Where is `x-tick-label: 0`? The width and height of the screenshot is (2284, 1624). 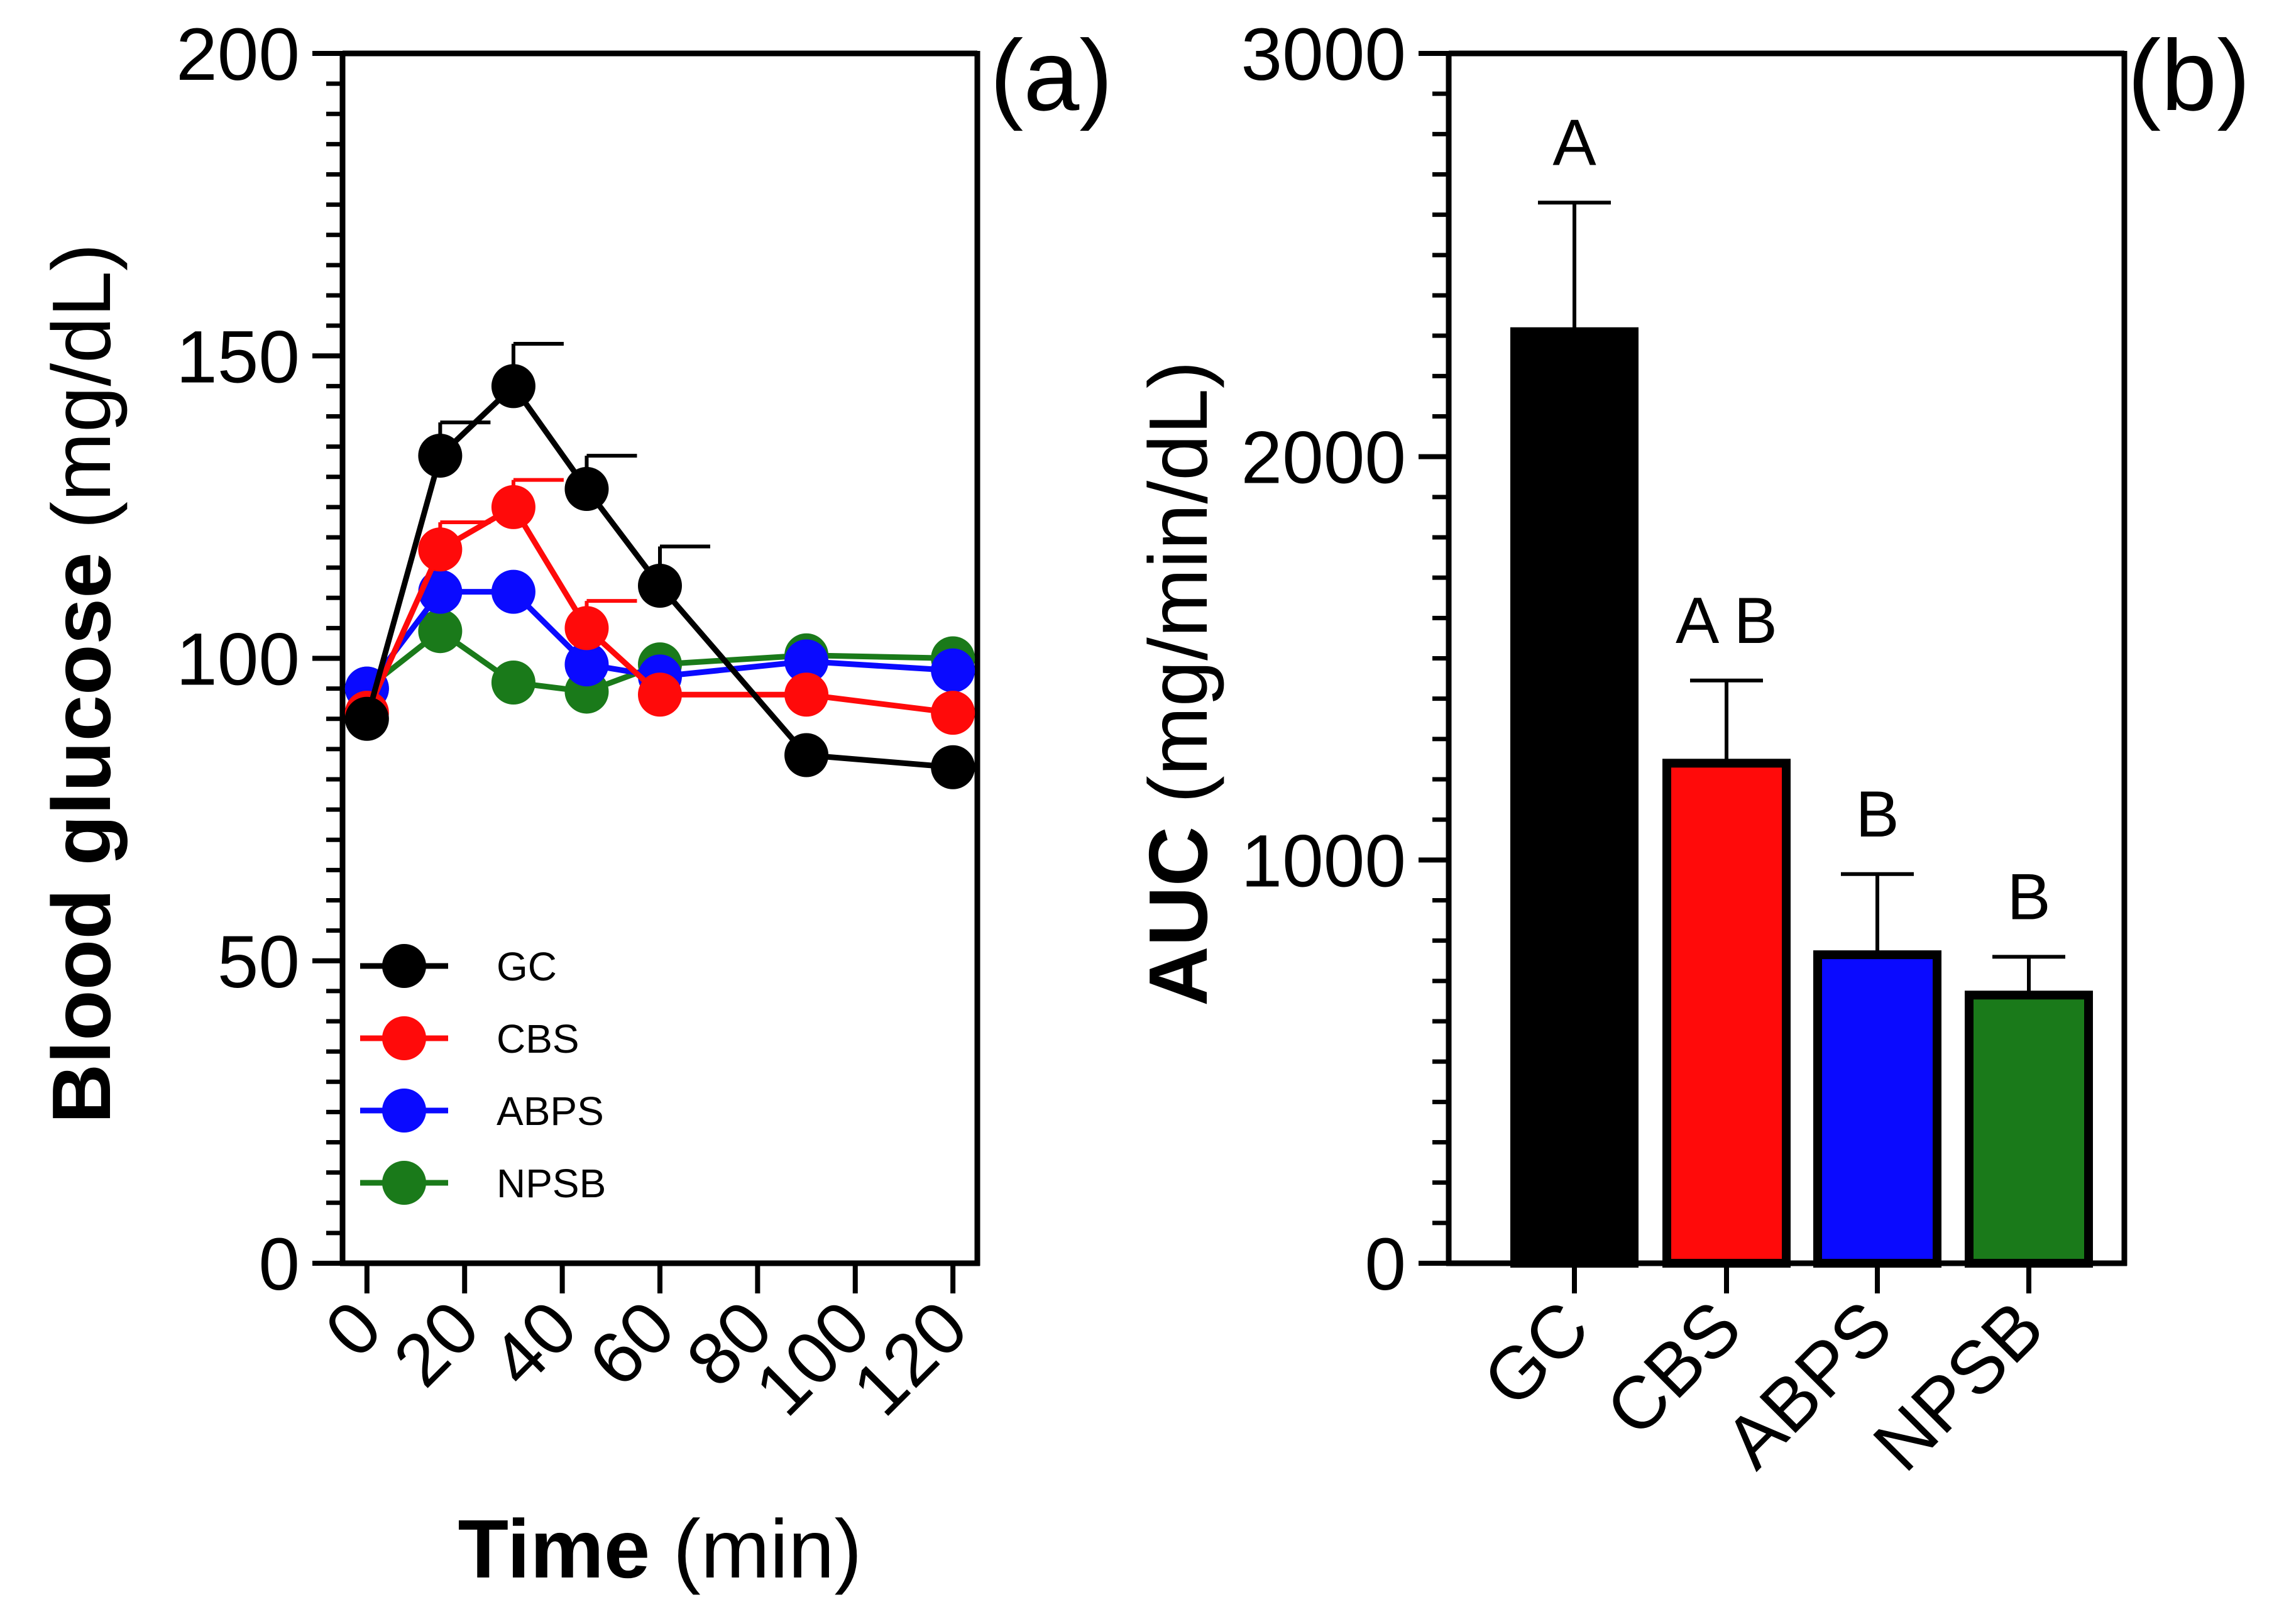 x-tick-label: 0 is located at coordinates (353, 1329).